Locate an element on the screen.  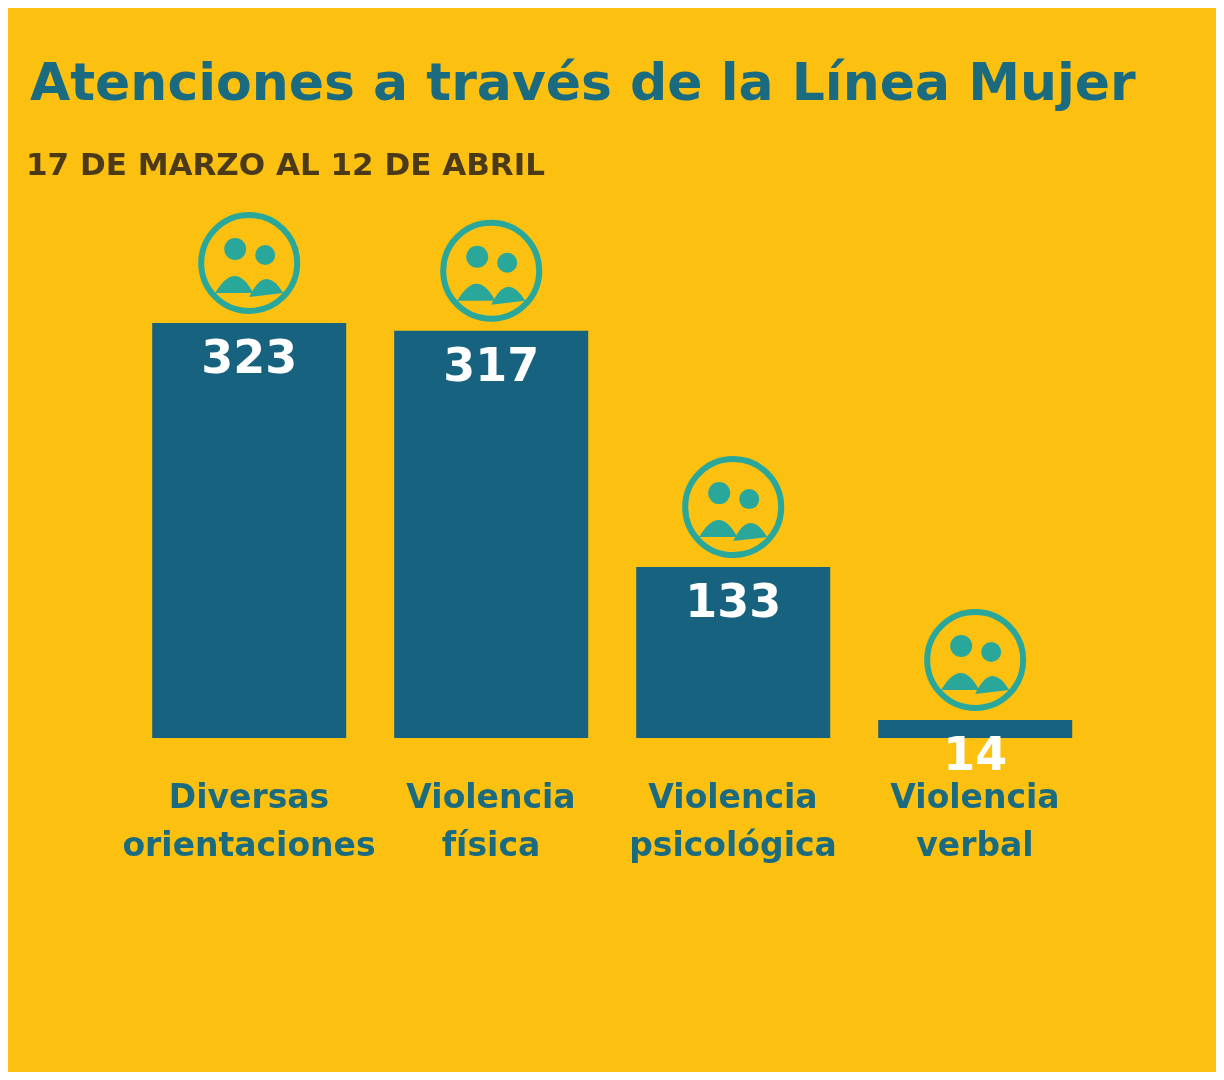
x-tick-label: Violencia psicológica is located at coordinates (733, 820).